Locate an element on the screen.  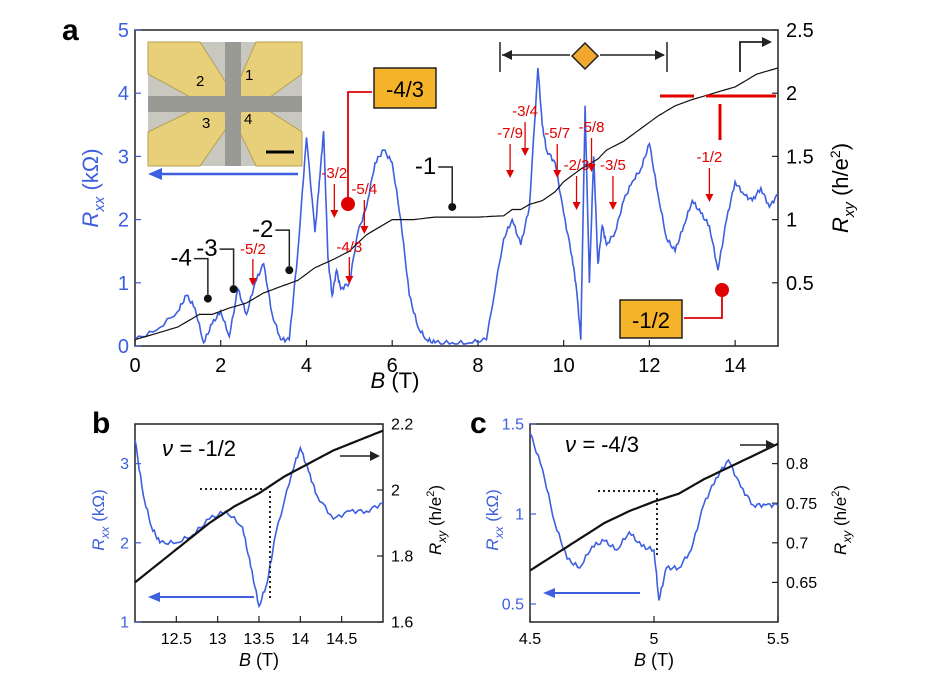
x-tick-label: 12 is located at coordinates (649, 366).